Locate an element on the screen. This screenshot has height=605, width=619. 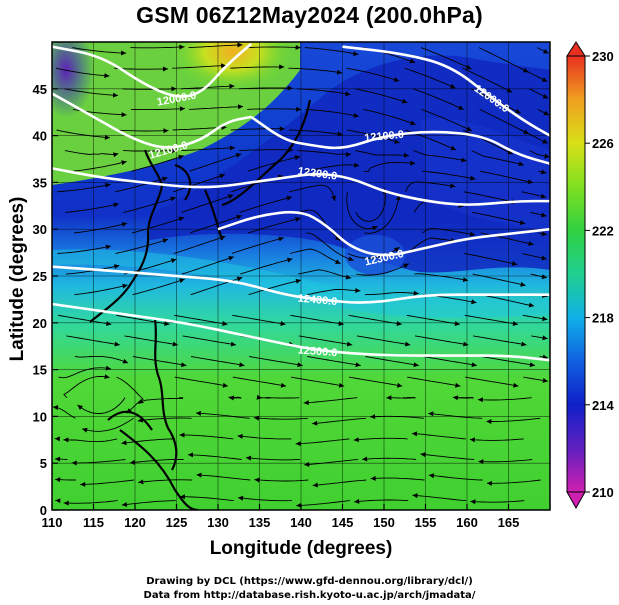
x-axis-ticks: 110 115 120 125 130 135 140 145 150 155 160 165 is located at coordinates (280, 517).